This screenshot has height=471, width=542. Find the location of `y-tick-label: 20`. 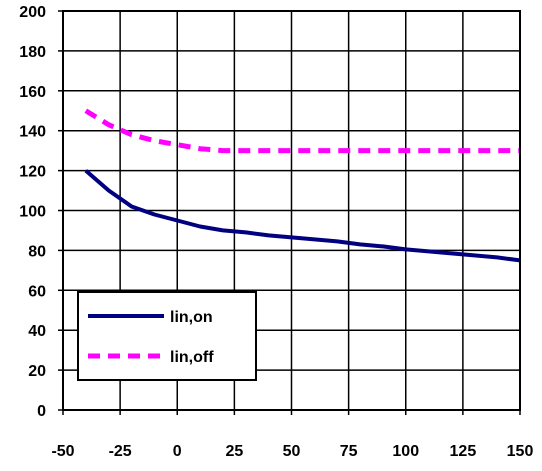

y-tick-label: 20 is located at coordinates (37, 371).